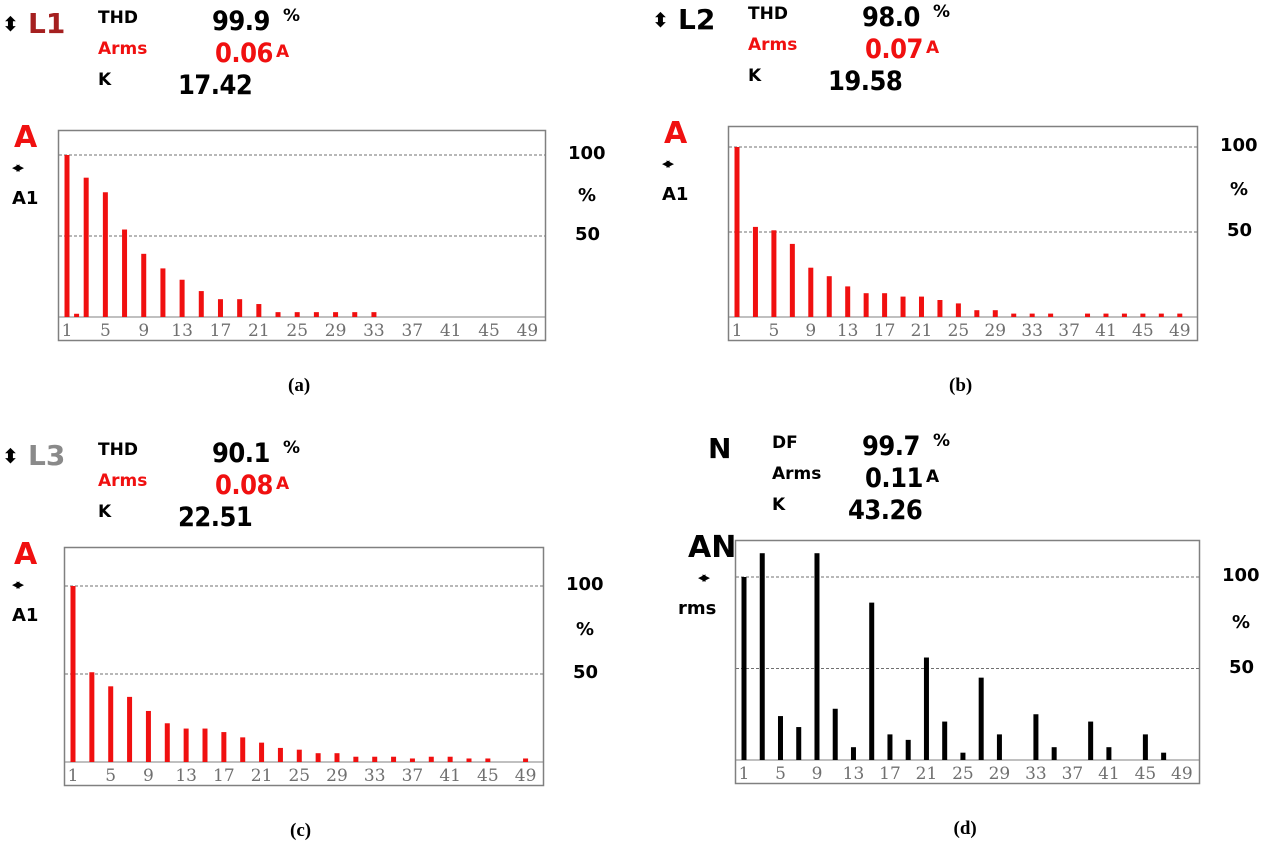 This screenshot has width=1273, height=845. Describe the element at coordinates (1180, 315) in the screenshot. I see `bar-h49` at that location.